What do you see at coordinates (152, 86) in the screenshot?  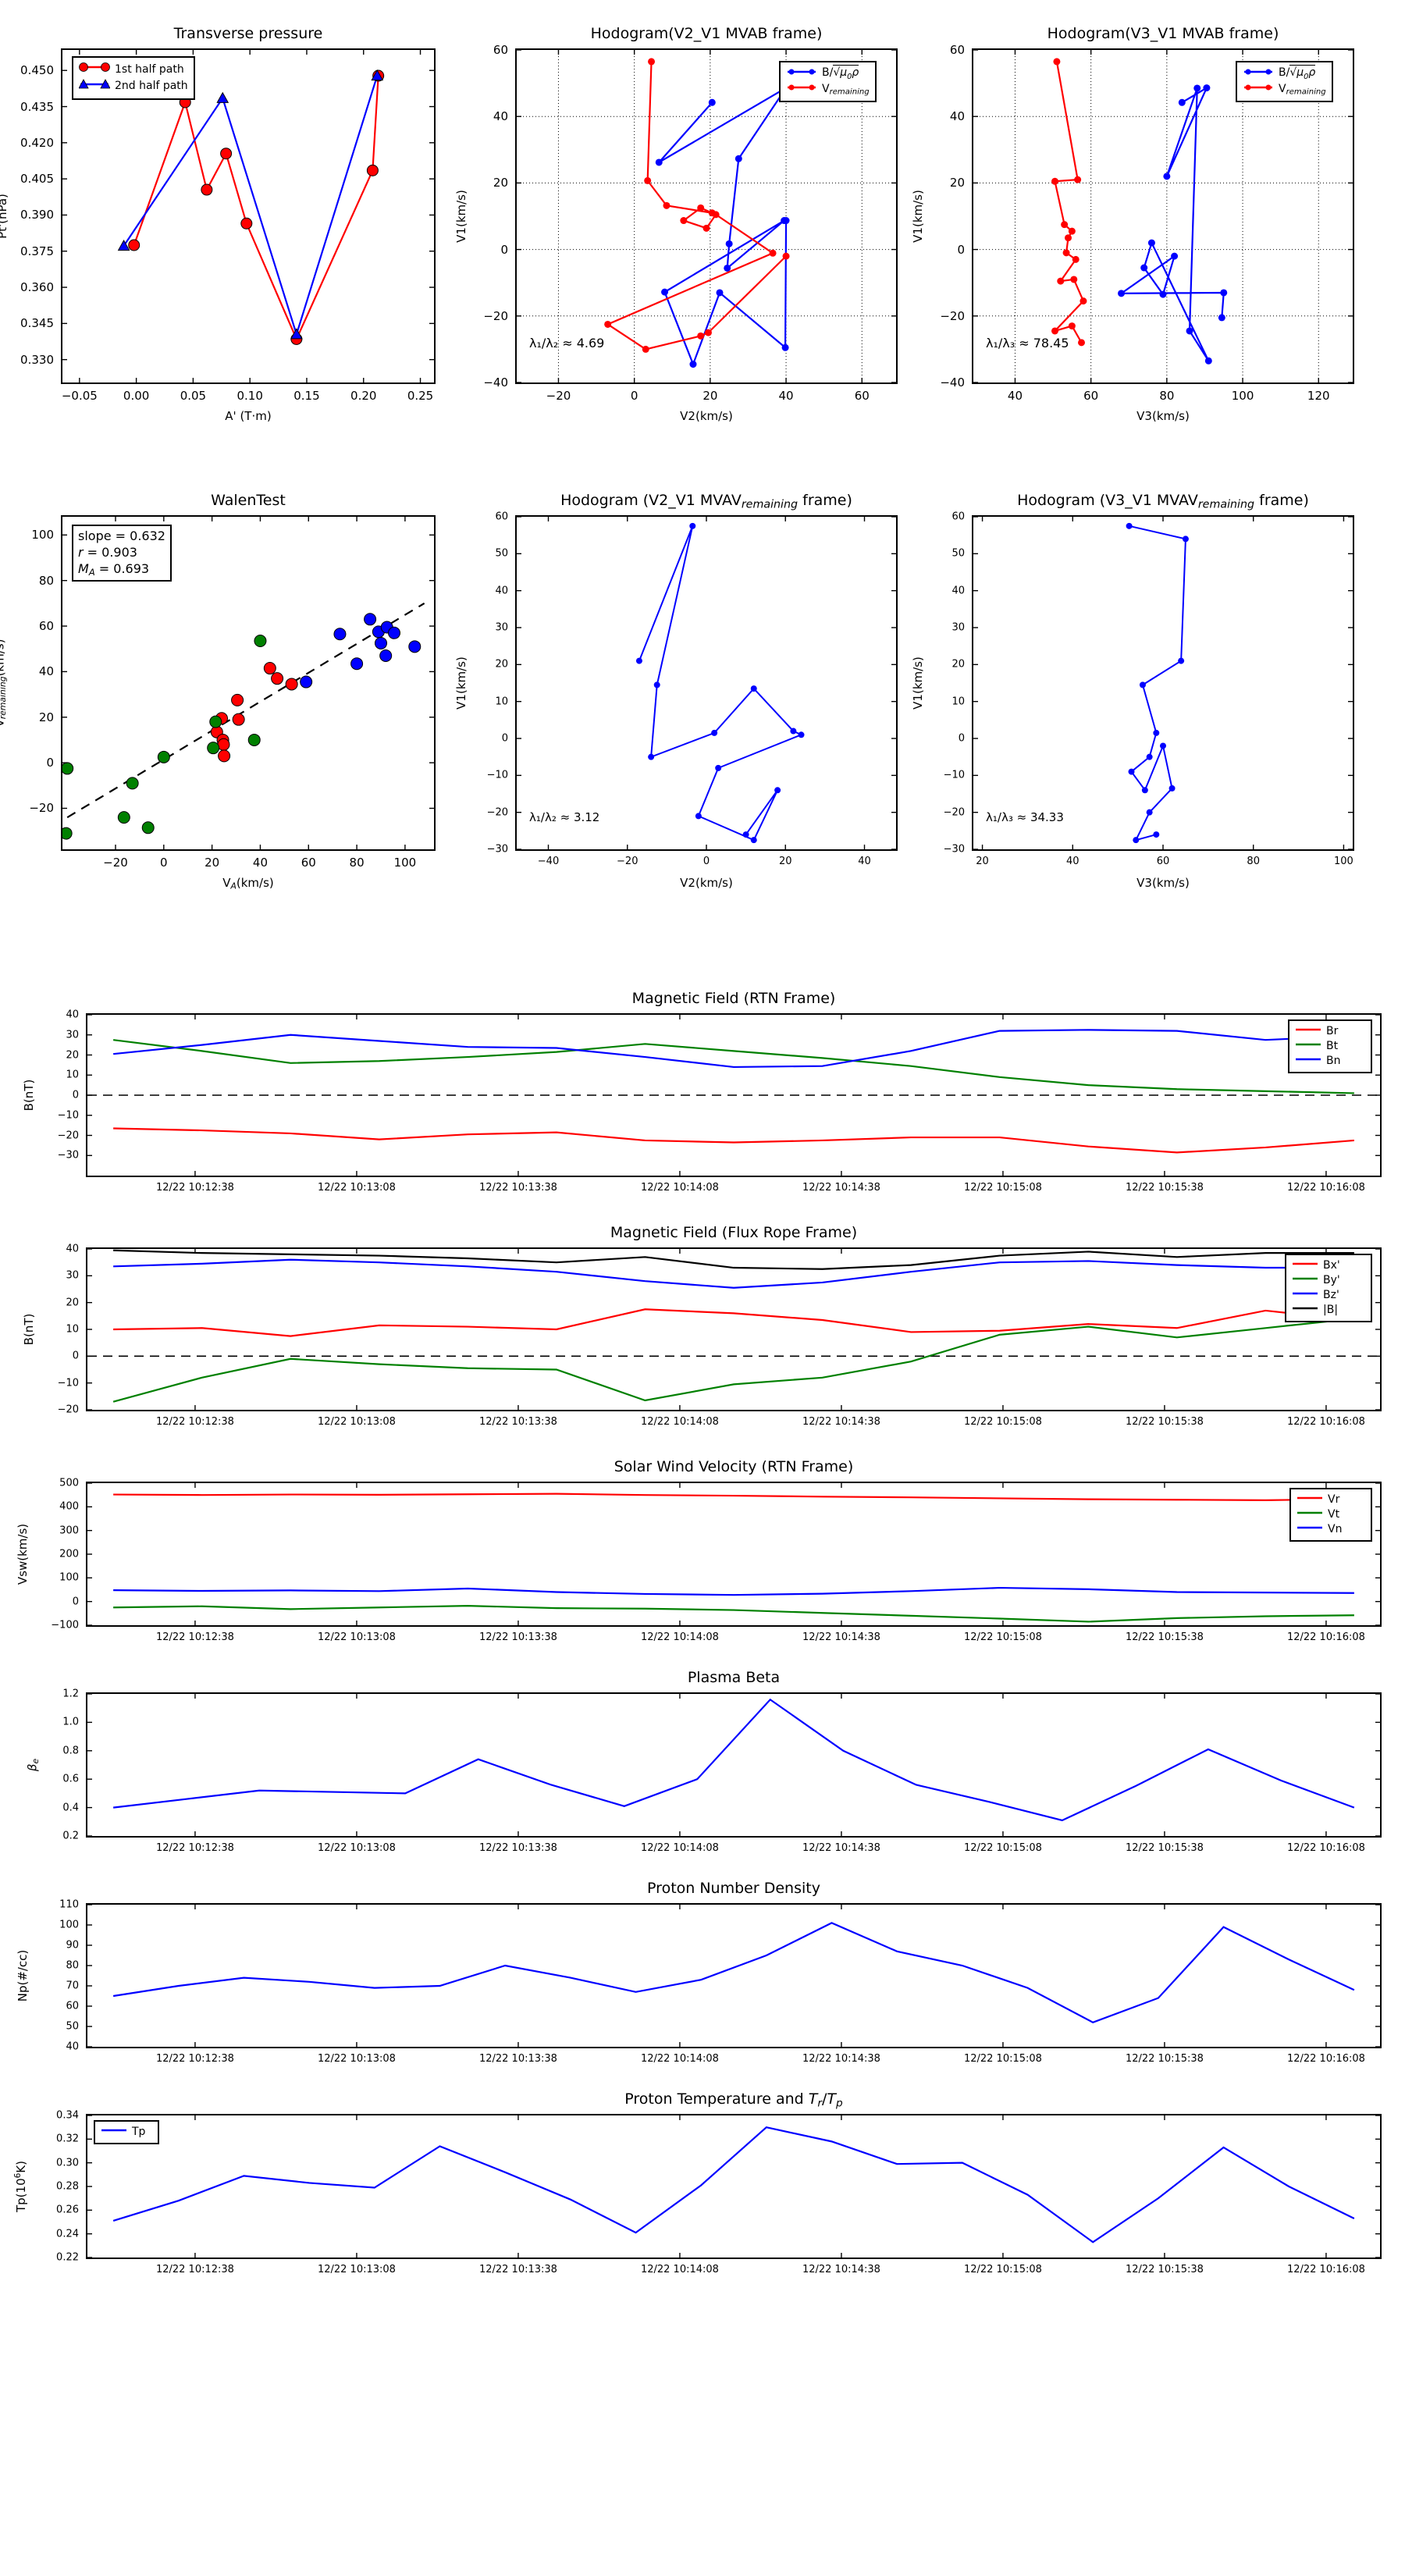 I see `legend-label: 2nd half path` at bounding box center [152, 86].